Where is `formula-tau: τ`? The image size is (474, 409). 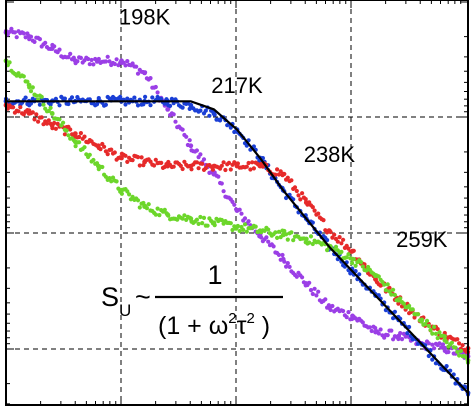
formula-tau: τ is located at coordinates (242, 326).